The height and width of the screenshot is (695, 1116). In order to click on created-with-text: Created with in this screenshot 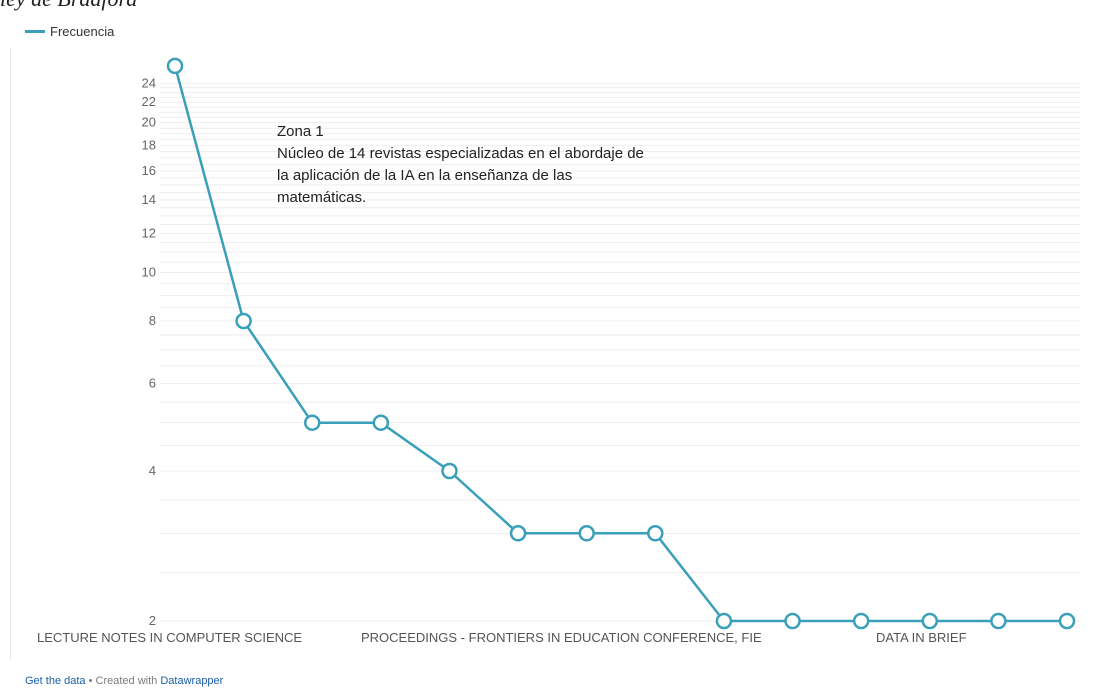, I will do `click(126, 681)`.